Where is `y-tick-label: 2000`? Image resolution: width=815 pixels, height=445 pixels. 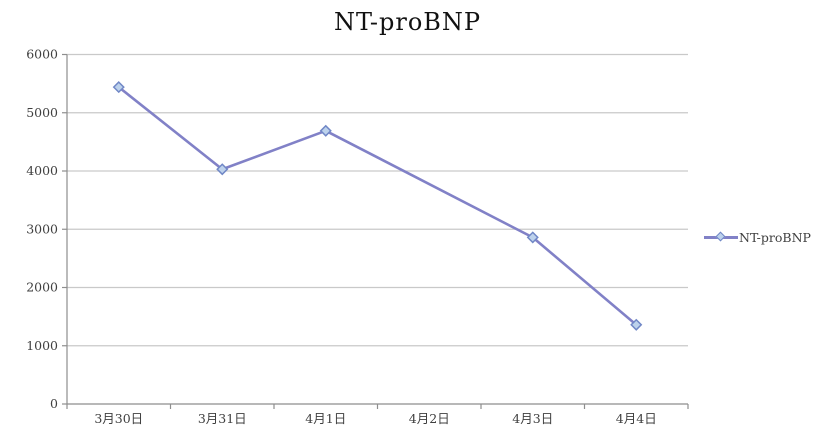 y-tick-label: 2000 is located at coordinates (42, 287).